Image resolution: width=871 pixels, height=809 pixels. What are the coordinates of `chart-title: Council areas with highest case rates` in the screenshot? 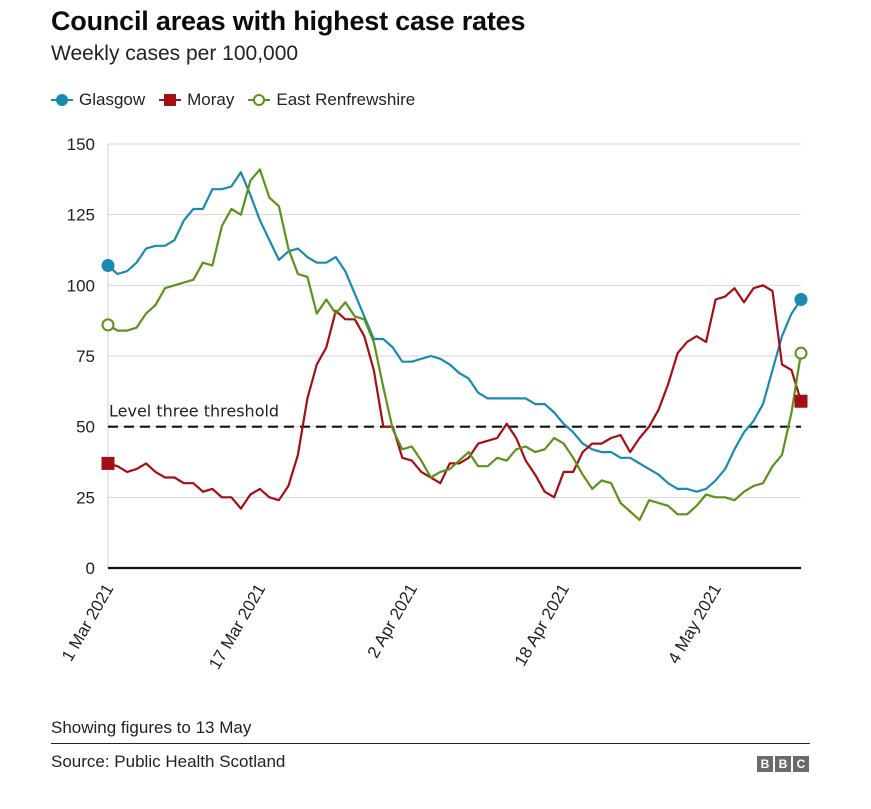 It's located at (288, 21).